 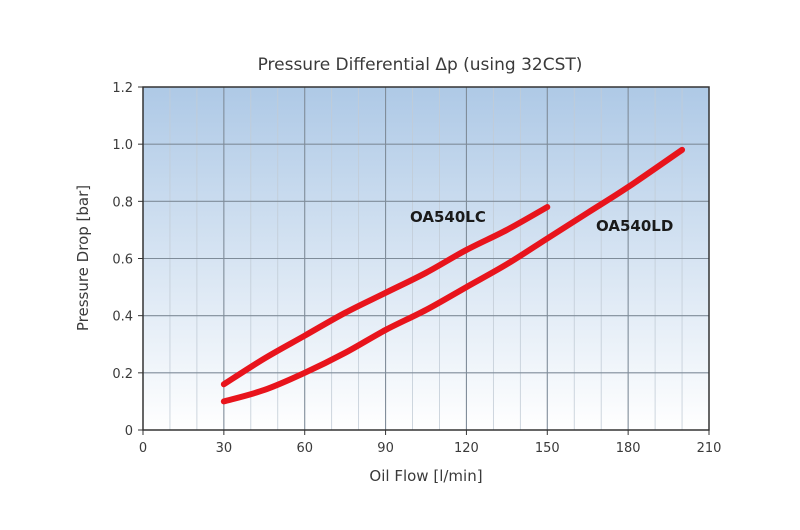 What do you see at coordinates (122, 374) in the screenshot?
I see `y-tick-label: 0.2` at bounding box center [122, 374].